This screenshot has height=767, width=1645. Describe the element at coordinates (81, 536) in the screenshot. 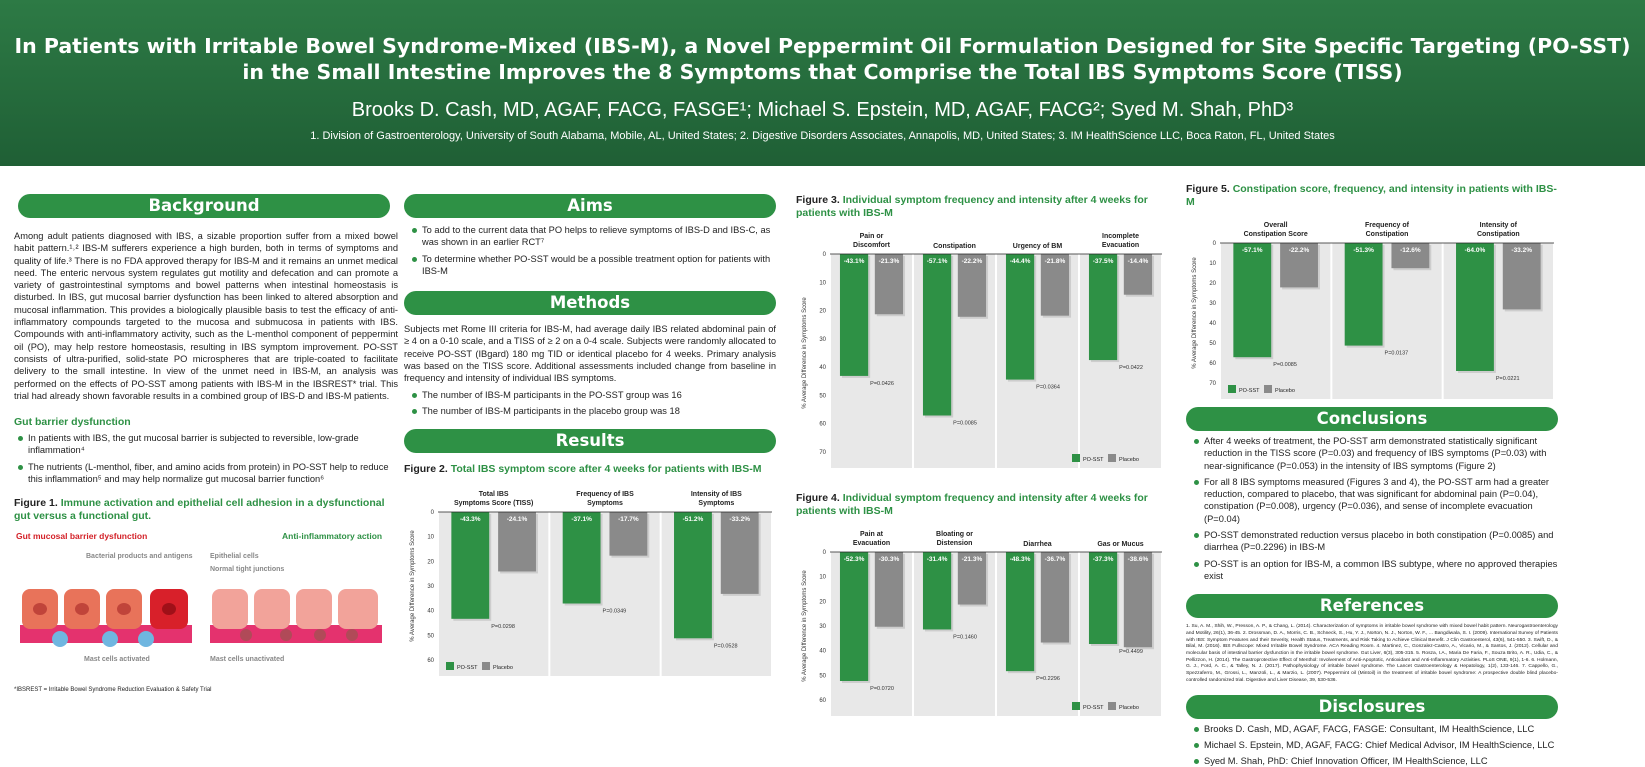

I see `fig1-left-title: Gut mucosal barrier dysfunction` at that location.